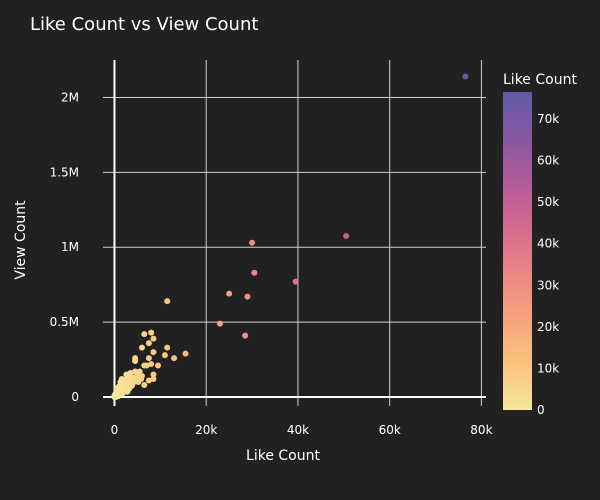 The image size is (600, 500). Describe the element at coordinates (541, 410) in the screenshot. I see `colorbar-tick-label: 0` at that location.